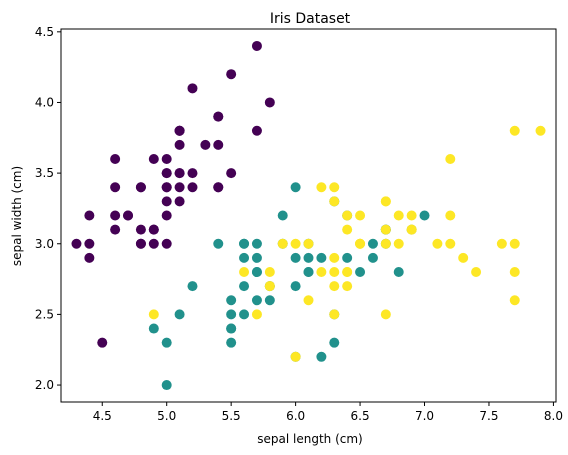 Image resolution: width=568 pixels, height=455 pixels. I want to click on x-tick-label: 4.5, so click(102, 416).